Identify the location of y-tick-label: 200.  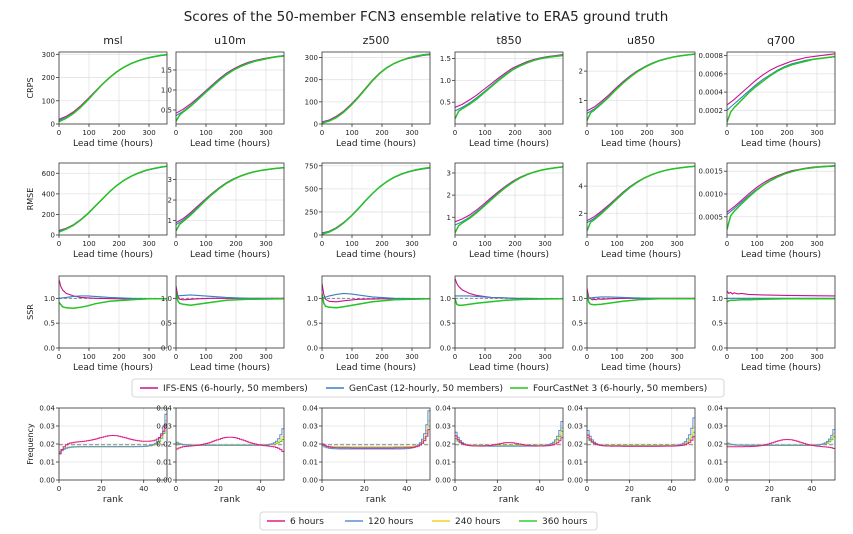
(311, 80).